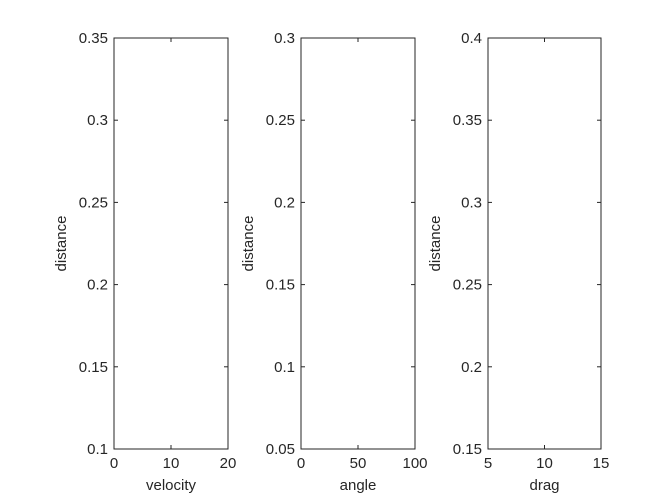  Describe the element at coordinates (544, 485) in the screenshot. I see `x-axis-label: drag` at that location.